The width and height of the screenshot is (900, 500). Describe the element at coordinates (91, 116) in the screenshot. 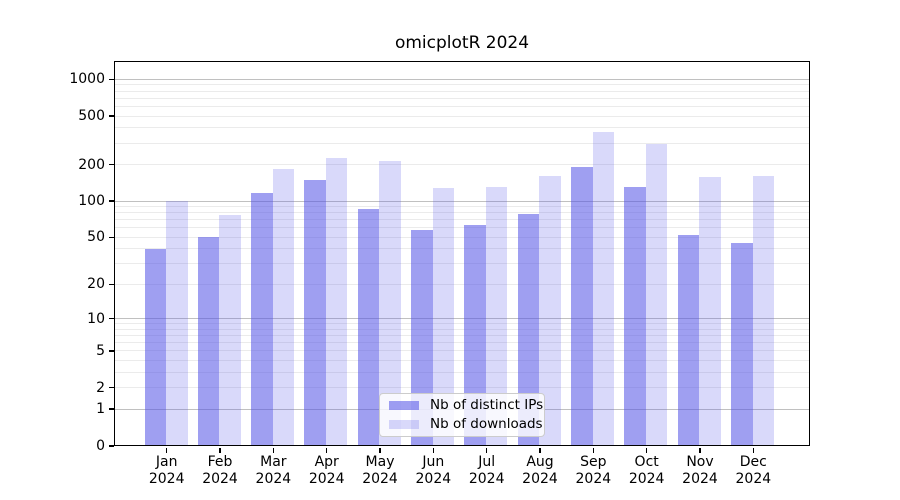

I see `y-tick-label: 500` at that location.